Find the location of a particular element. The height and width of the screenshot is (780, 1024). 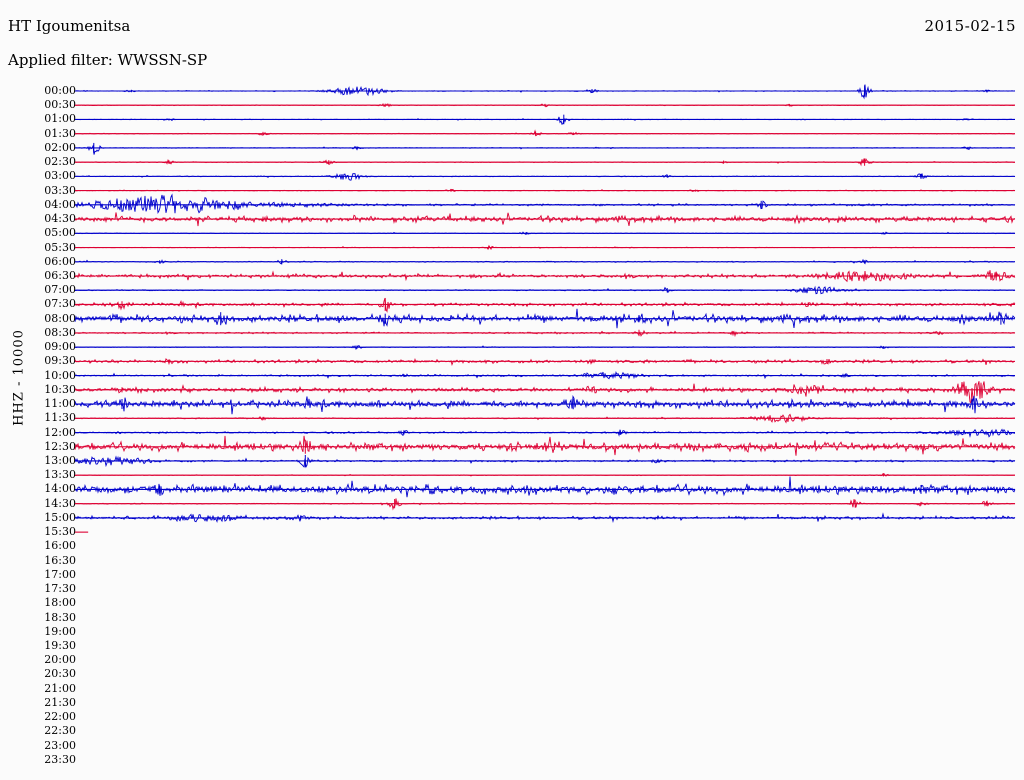

time-label: 23:00 is located at coordinates (60, 745).